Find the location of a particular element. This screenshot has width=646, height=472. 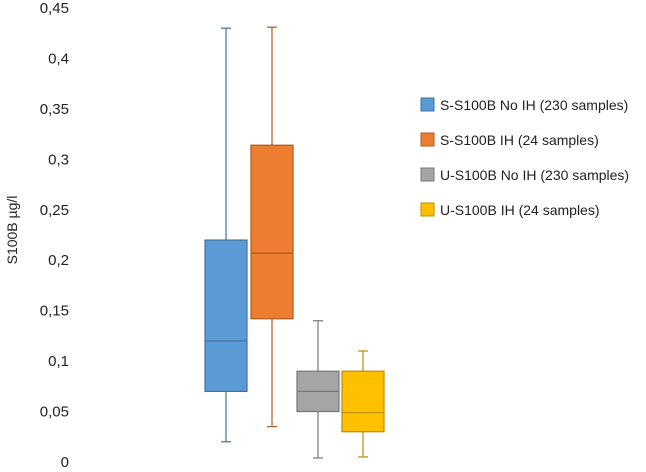

legend-label: U-S100B No IH (230 samples) is located at coordinates (534, 175).